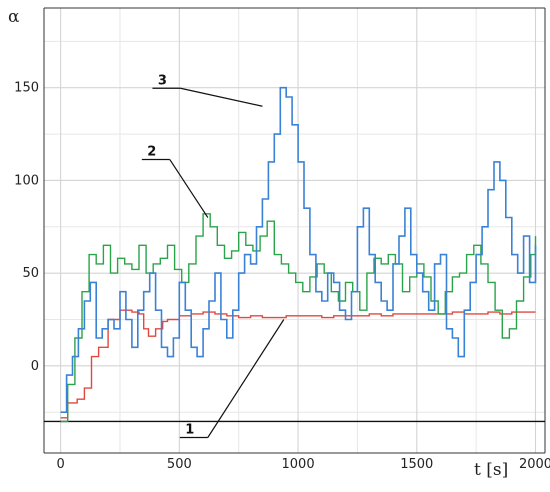 Image resolution: width=550 pixels, height=492 pixels. Describe the element at coordinates (179, 464) in the screenshot. I see `x-tick-label: 500` at that location.